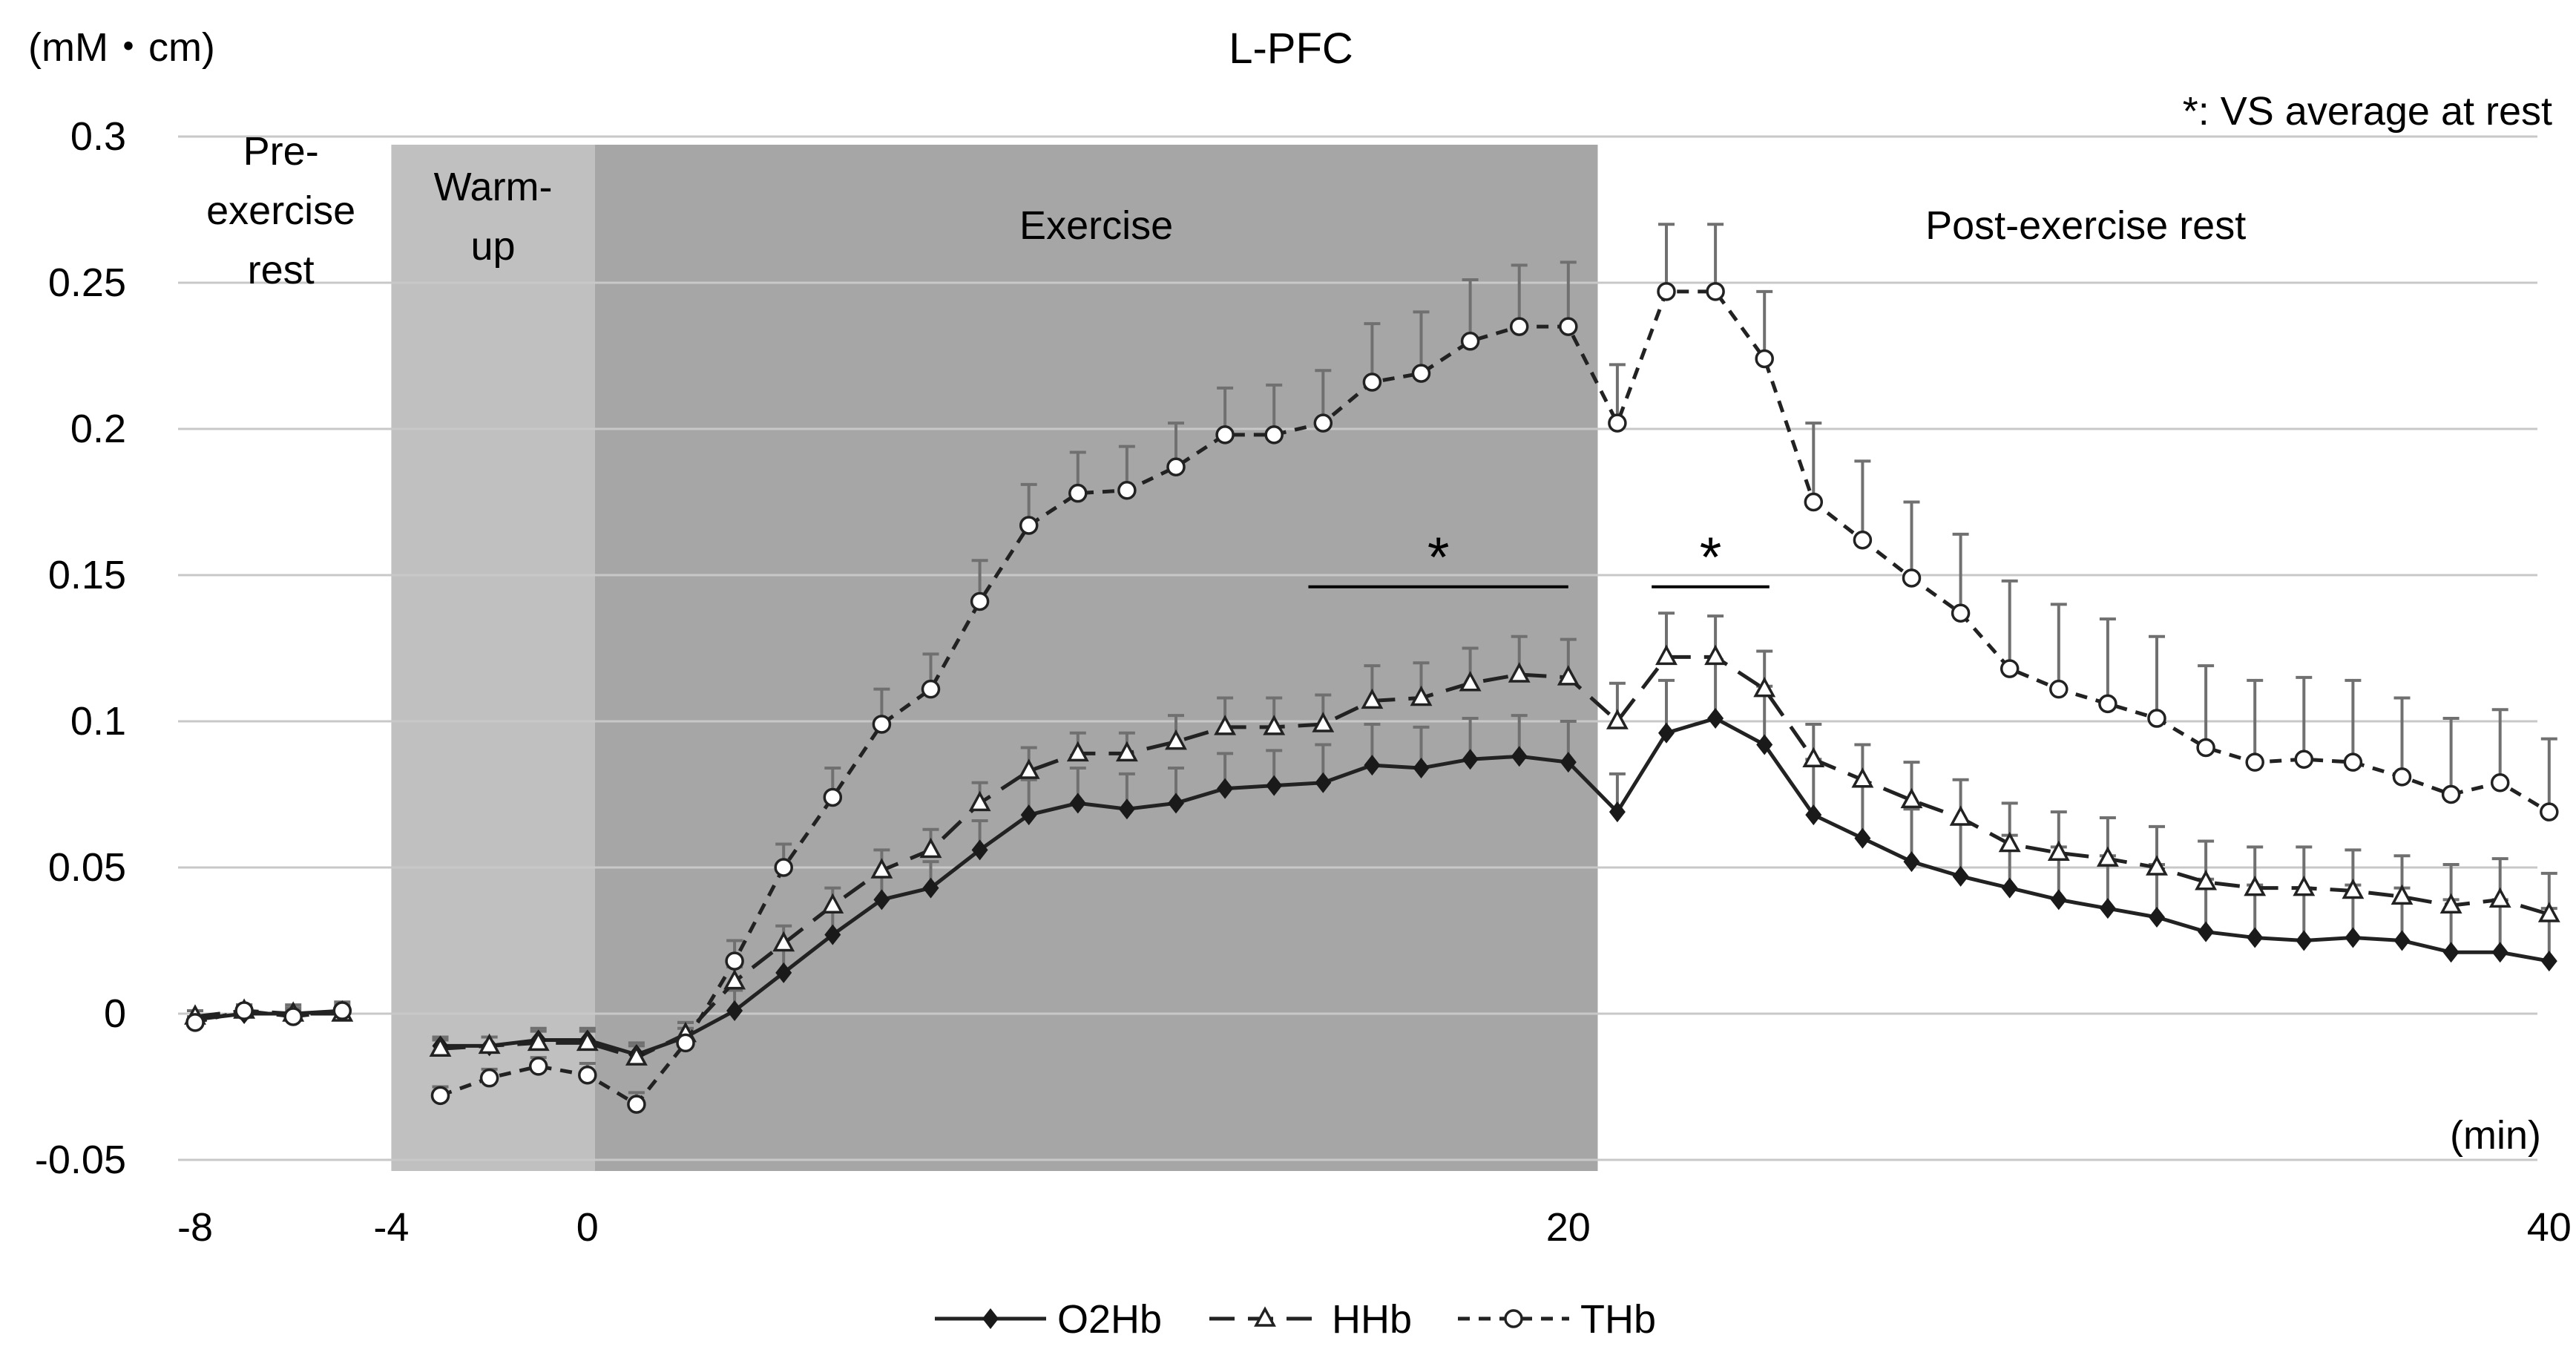 Image resolution: width=2576 pixels, height=1358 pixels. What do you see at coordinates (87, 867) in the screenshot?
I see `y-tick-label: 0.05` at bounding box center [87, 867].